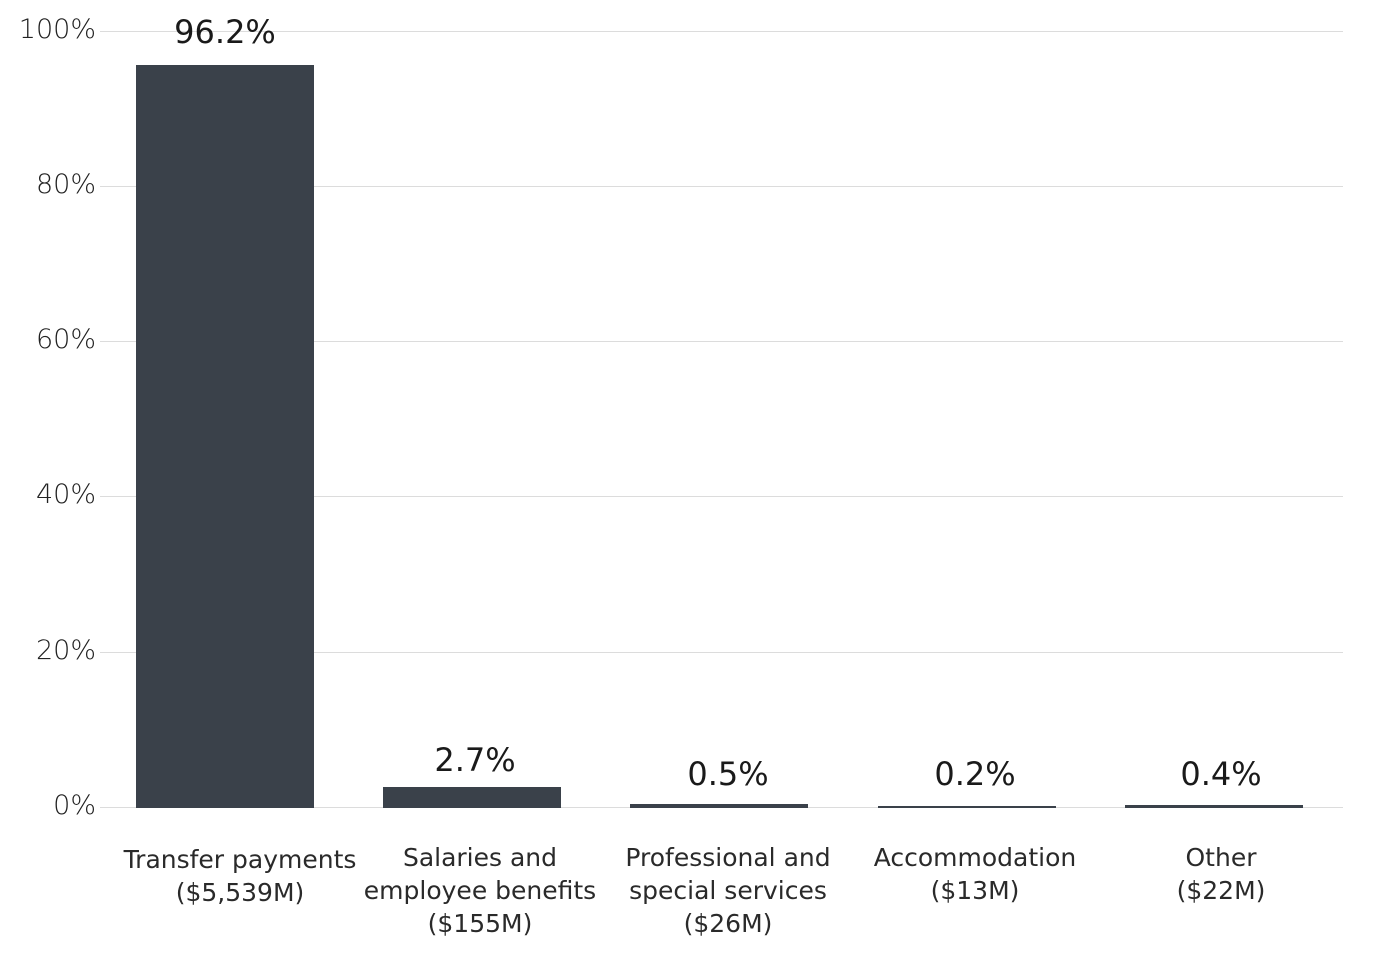  What do you see at coordinates (728, 774) in the screenshot?
I see `value-label: 0.5%` at bounding box center [728, 774].